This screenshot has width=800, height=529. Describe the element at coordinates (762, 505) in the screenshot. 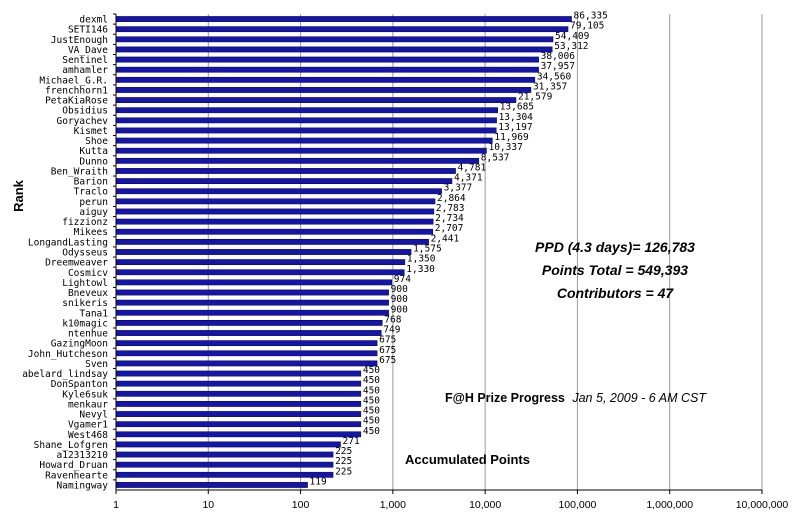

I see `x-tick-label: 10,000,000` at that location.